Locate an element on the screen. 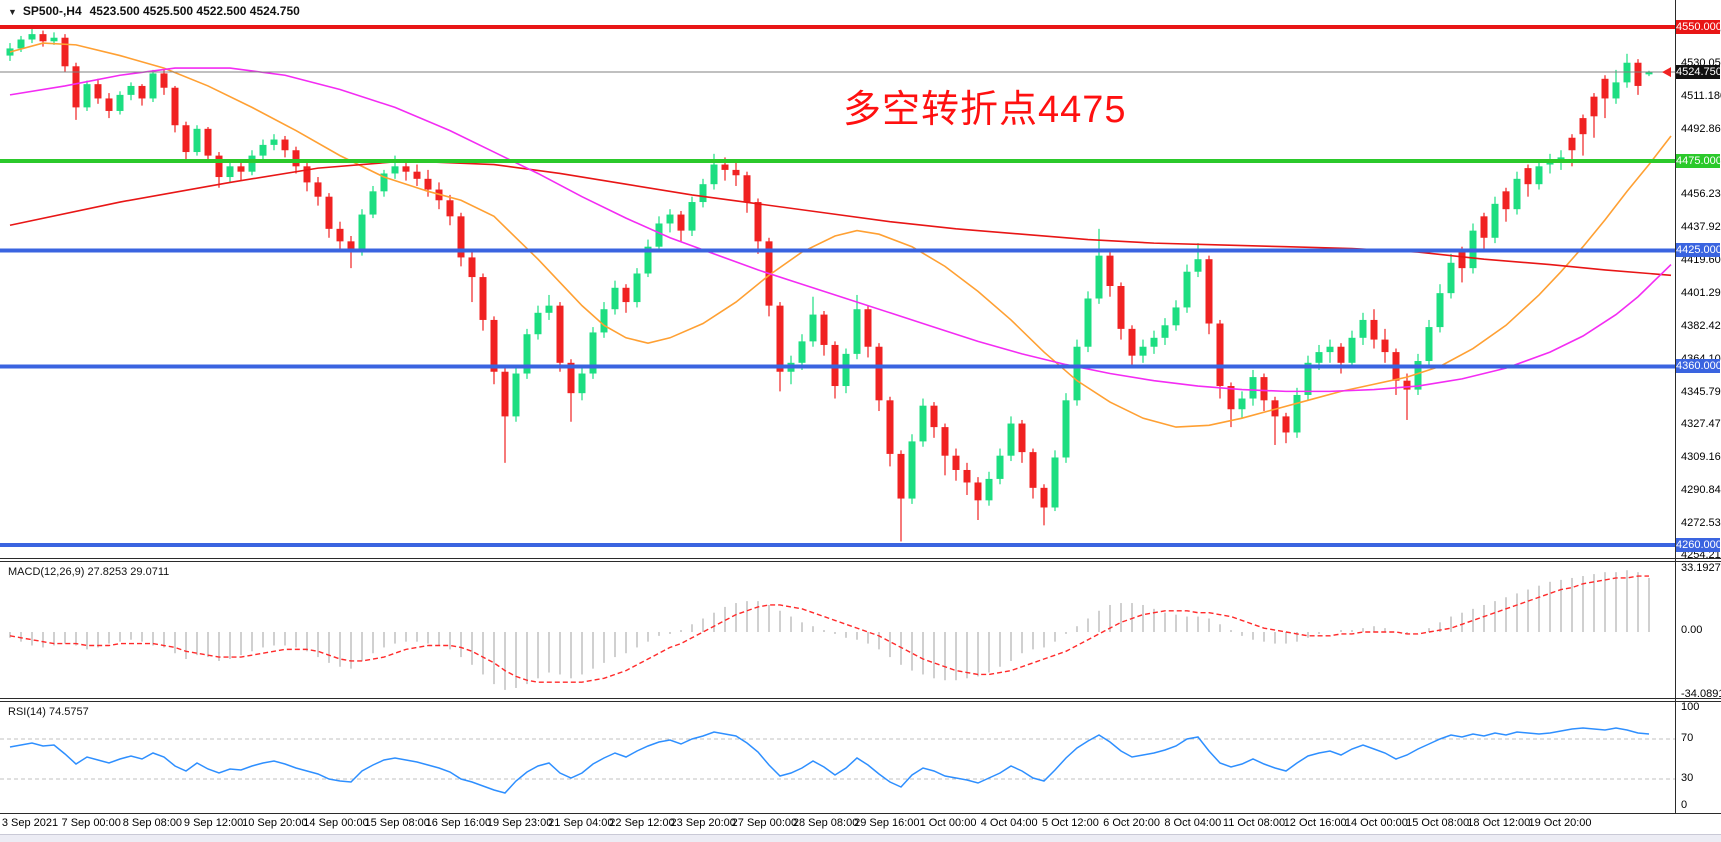 Image resolution: width=1721 pixels, height=842 pixels. price-badge-4260.000: 4260.000 is located at coordinates (1698, 545).